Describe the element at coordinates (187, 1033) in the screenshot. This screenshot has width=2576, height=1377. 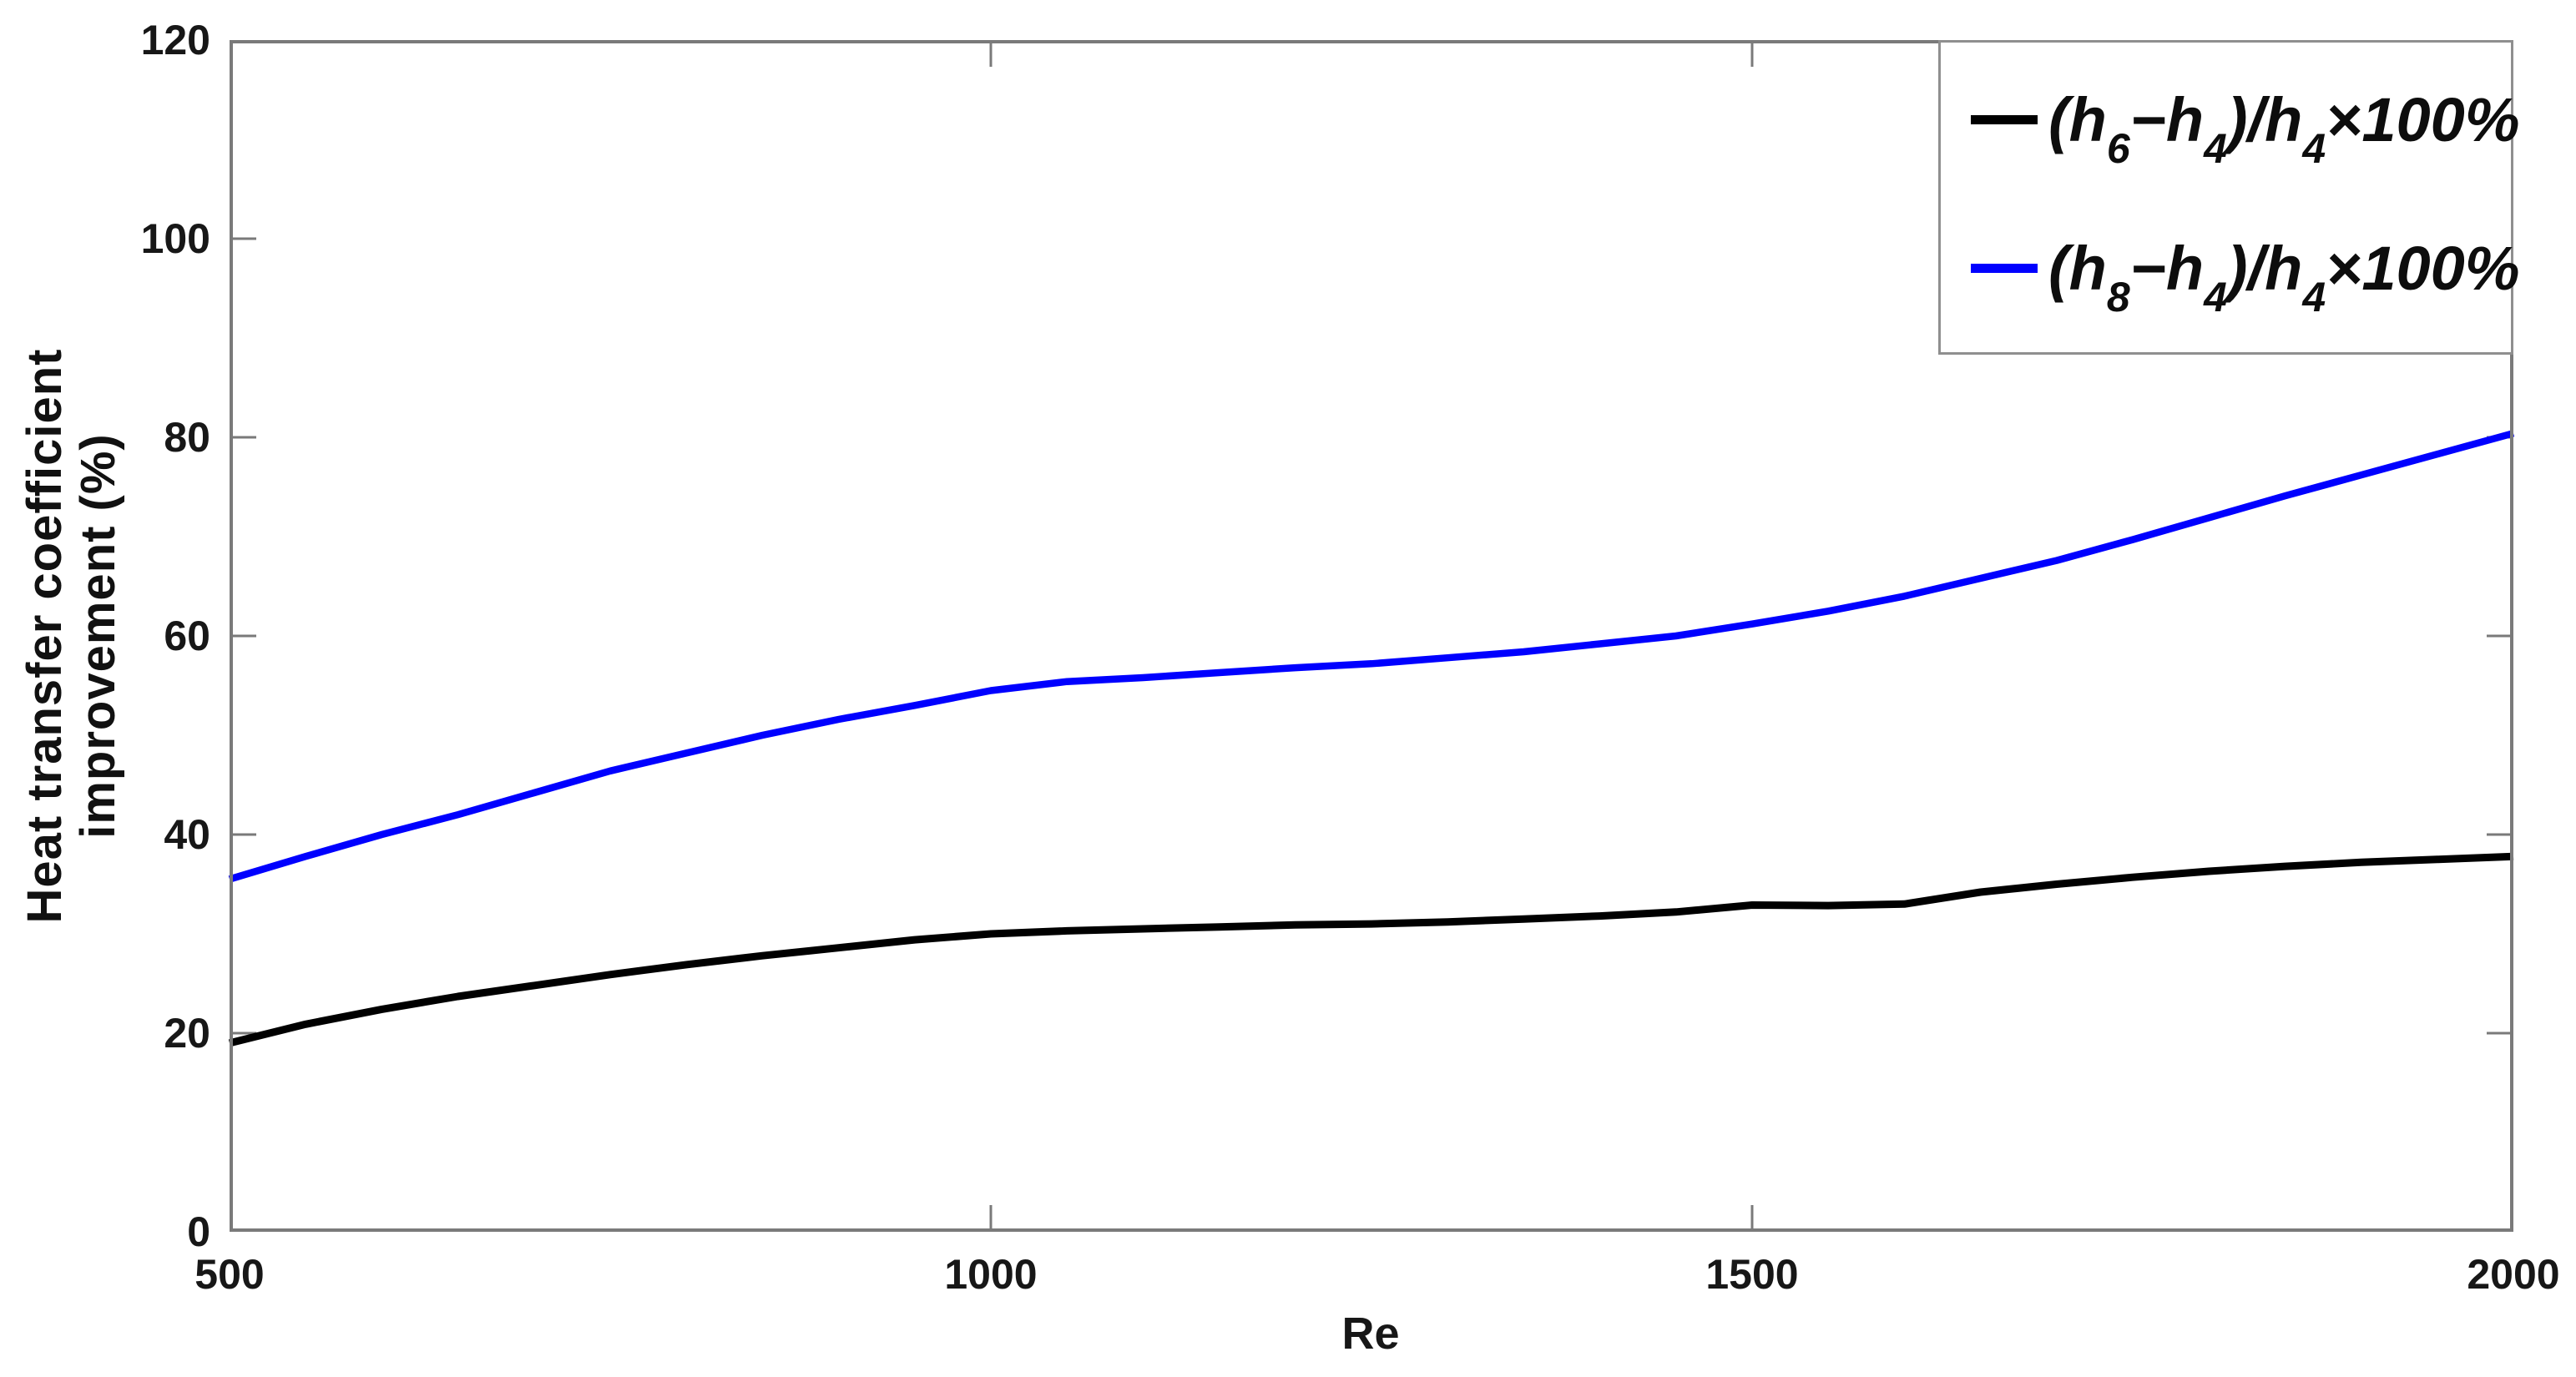
I see `y-tick-label-20: 20` at that location.